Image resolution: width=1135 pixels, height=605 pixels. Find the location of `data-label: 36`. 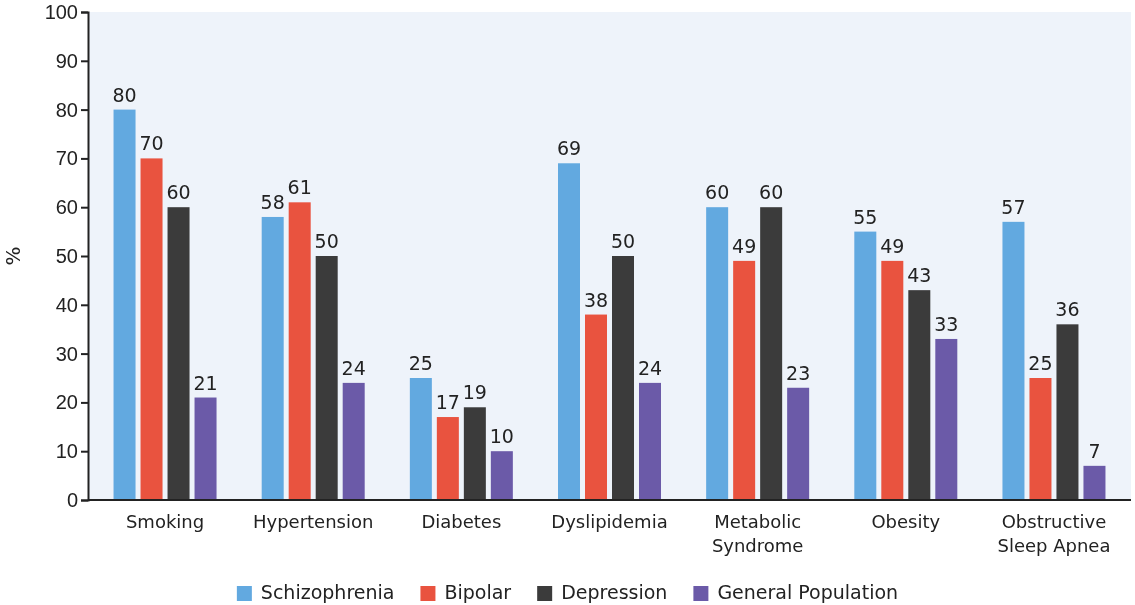

data-label: 36 is located at coordinates (1067, 309).